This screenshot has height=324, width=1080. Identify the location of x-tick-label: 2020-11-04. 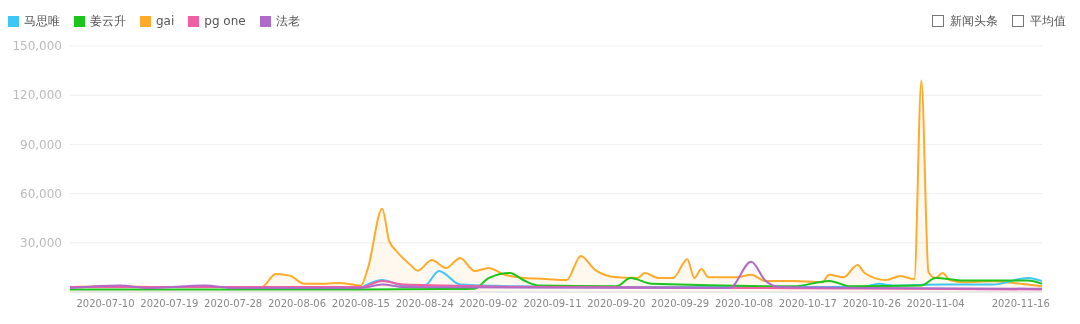
(935, 304).